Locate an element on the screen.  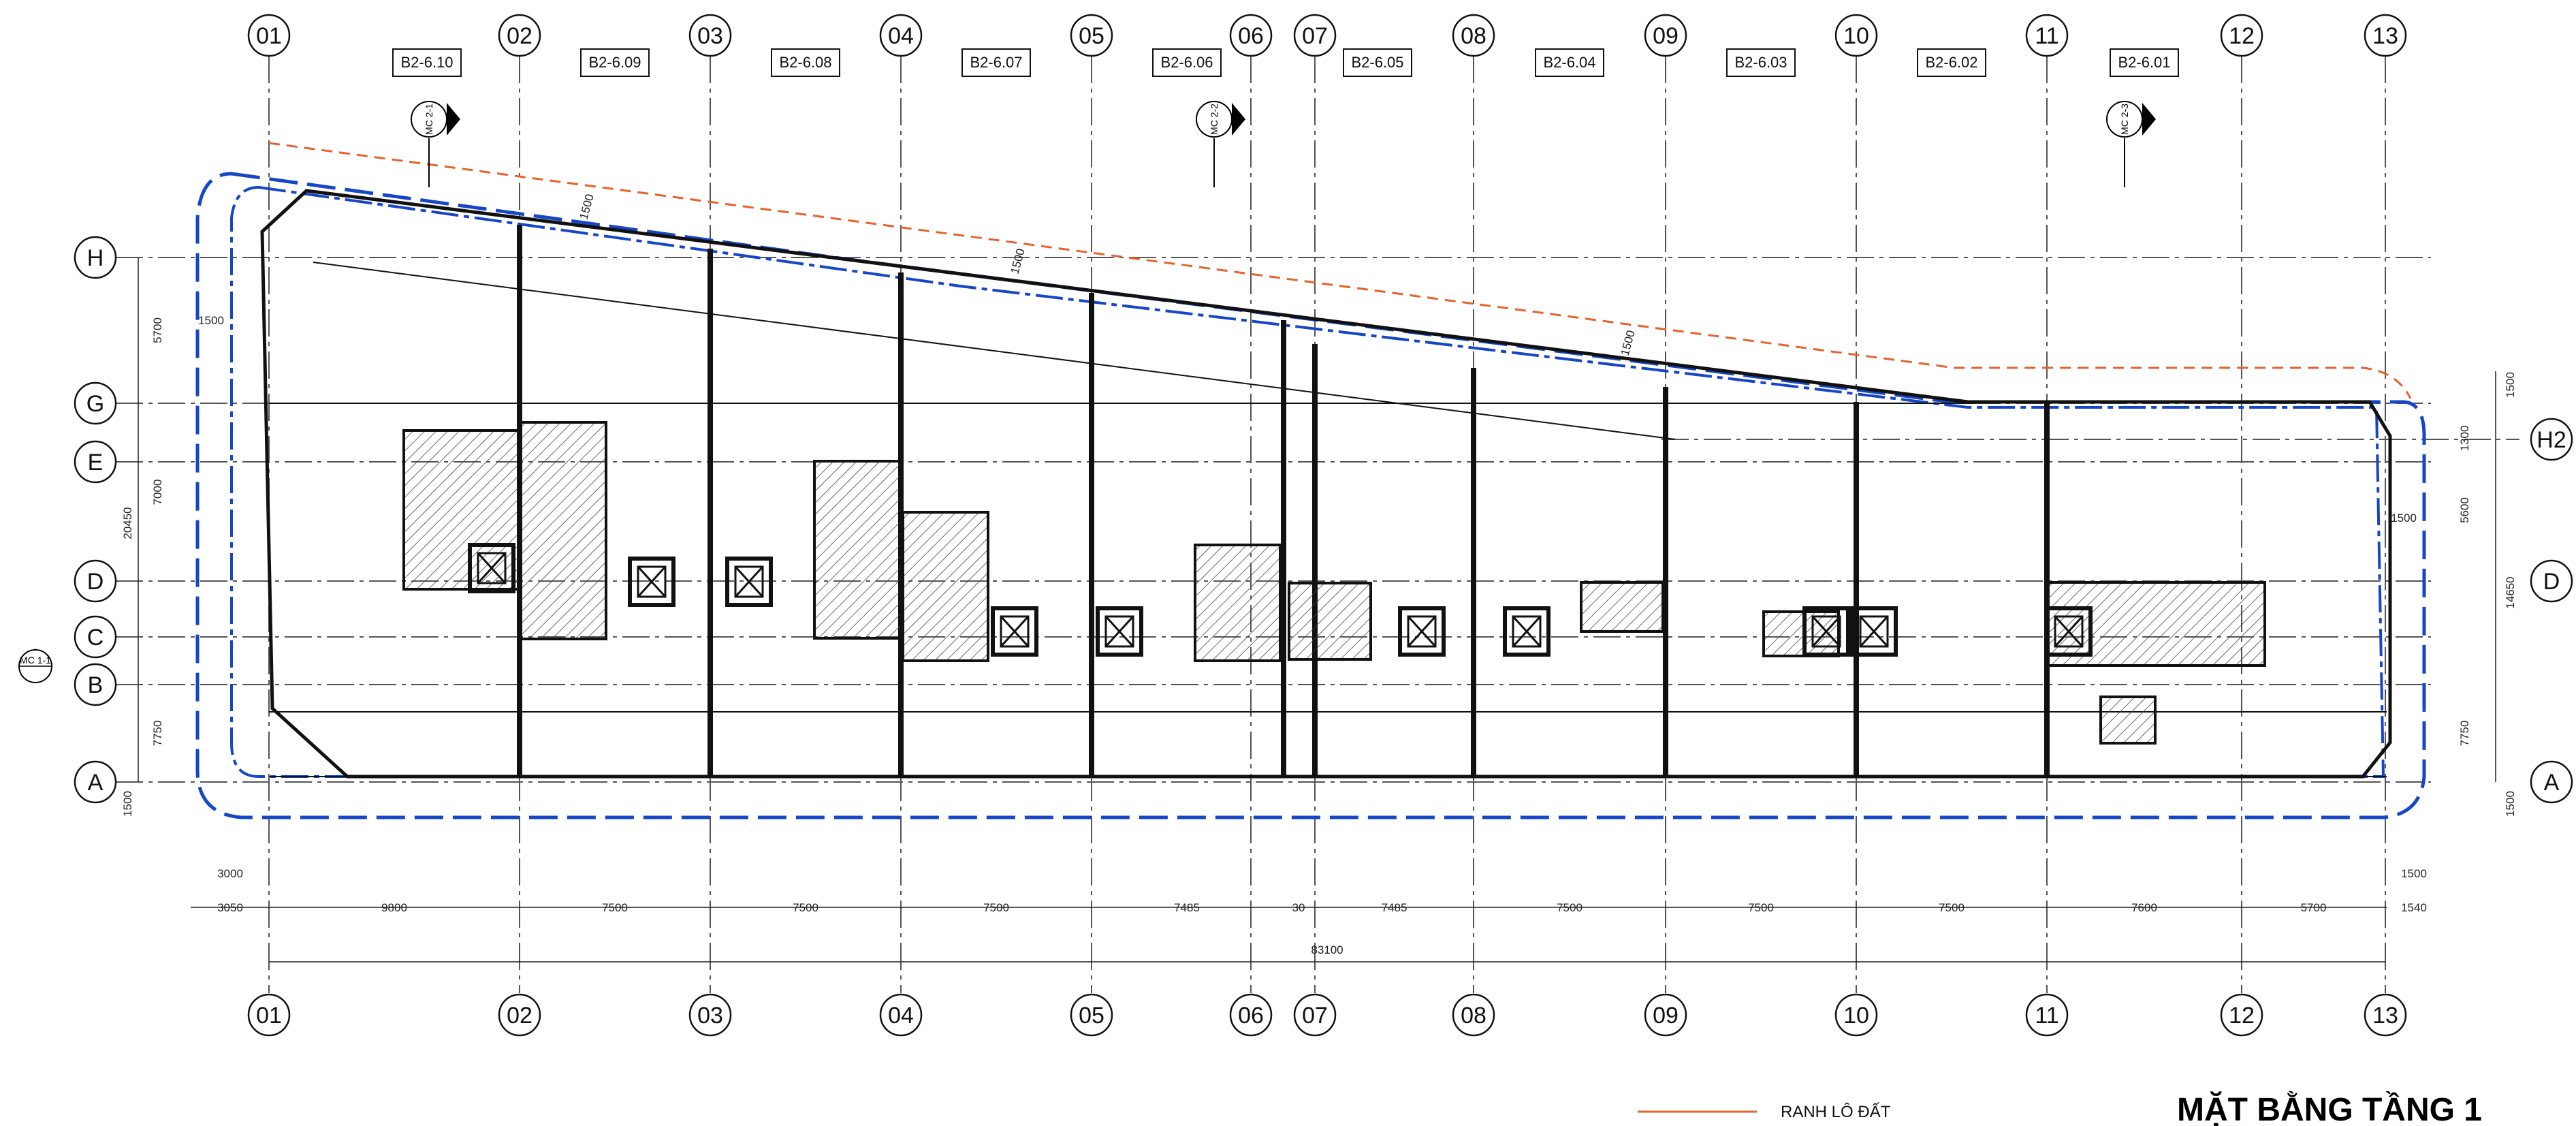
unit-label-B2-6.08: B2-6.08 is located at coordinates (805, 62).